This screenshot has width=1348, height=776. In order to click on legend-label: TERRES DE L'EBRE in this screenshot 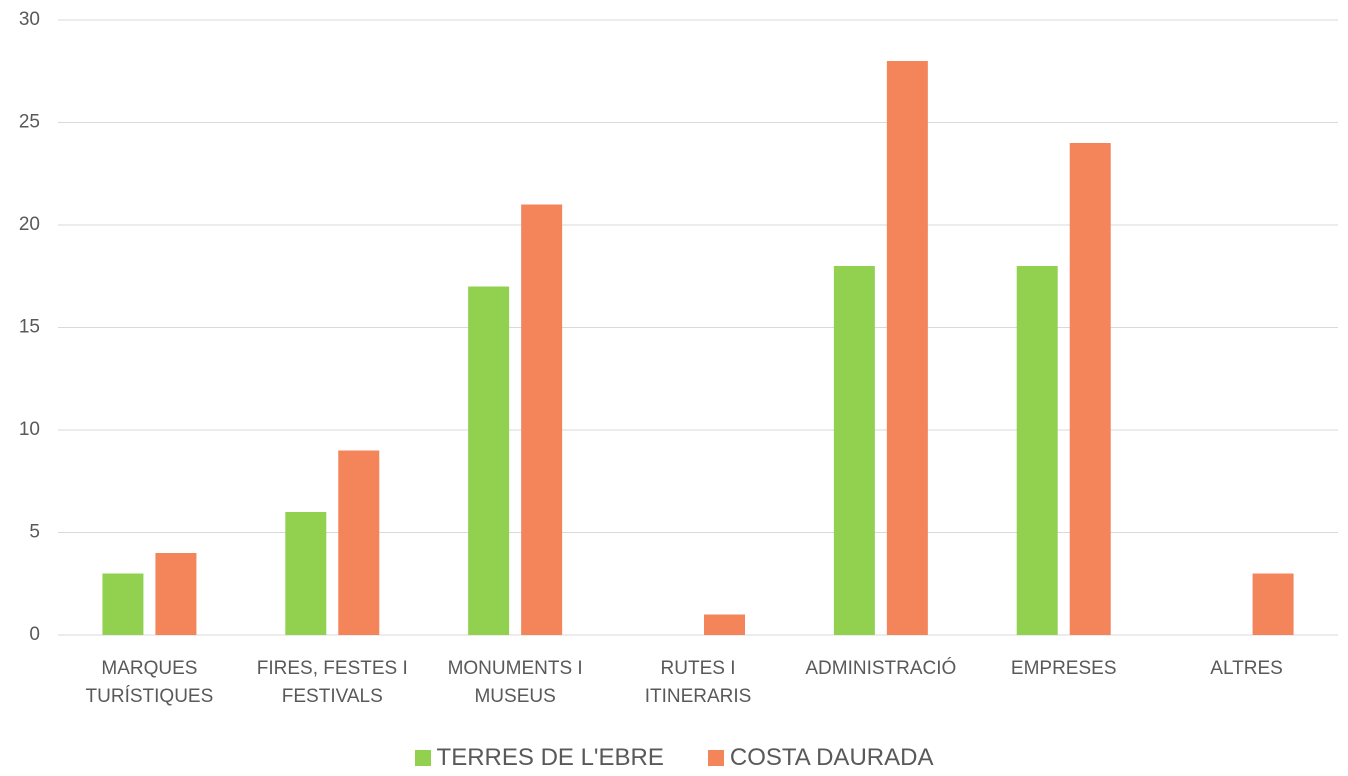, I will do `click(550, 757)`.